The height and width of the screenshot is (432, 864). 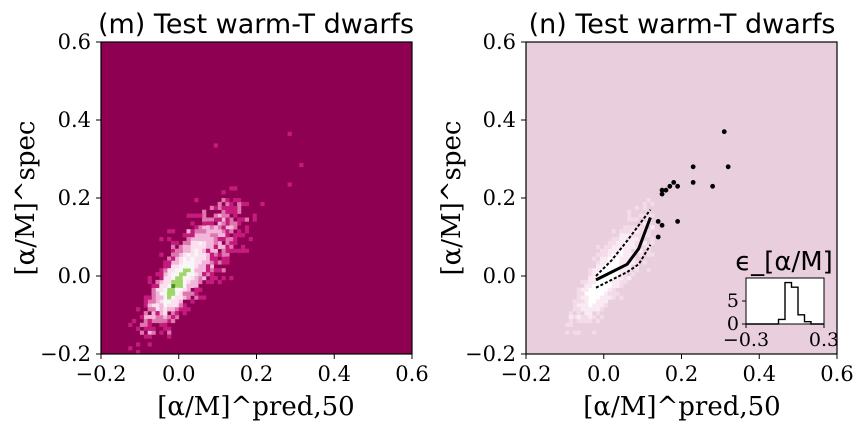 What do you see at coordinates (74, 42) in the screenshot?
I see `panel-m-y-tick-label: 0.6` at bounding box center [74, 42].